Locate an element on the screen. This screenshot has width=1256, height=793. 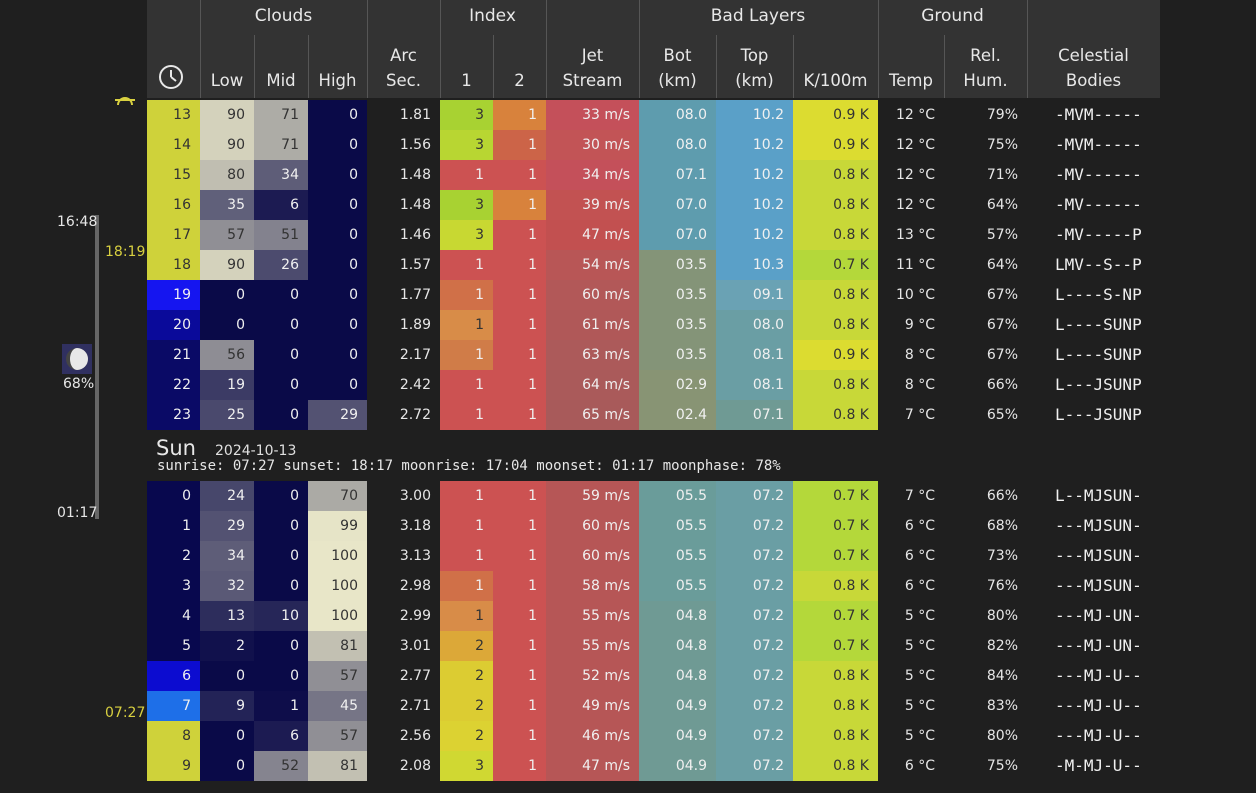
cell-cel: ---MJ-UN- is located at coordinates (1098, 645).